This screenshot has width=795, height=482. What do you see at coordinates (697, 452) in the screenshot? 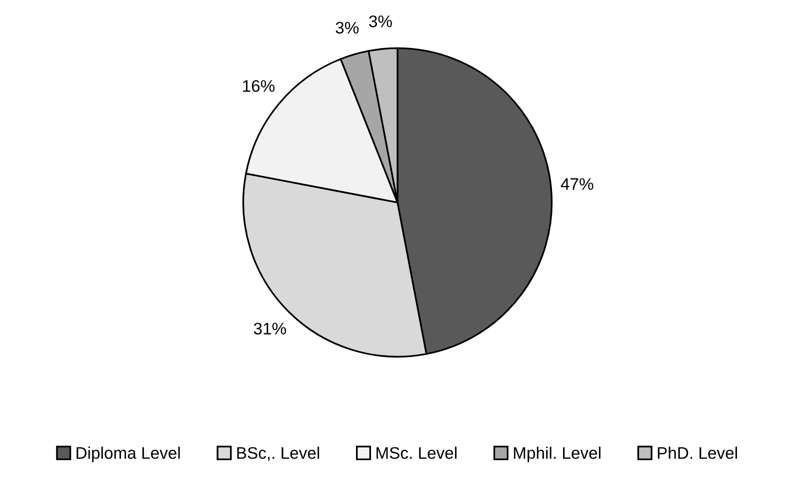
I see `legend-label: PhD. Level` at bounding box center [697, 452].